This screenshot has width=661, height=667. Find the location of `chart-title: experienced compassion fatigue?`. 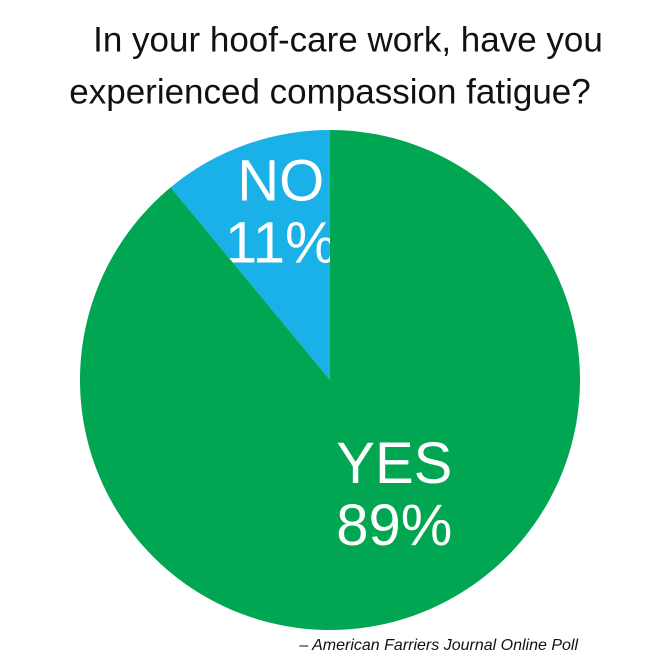

chart-title: experienced compassion fatigue? is located at coordinates (329, 91).